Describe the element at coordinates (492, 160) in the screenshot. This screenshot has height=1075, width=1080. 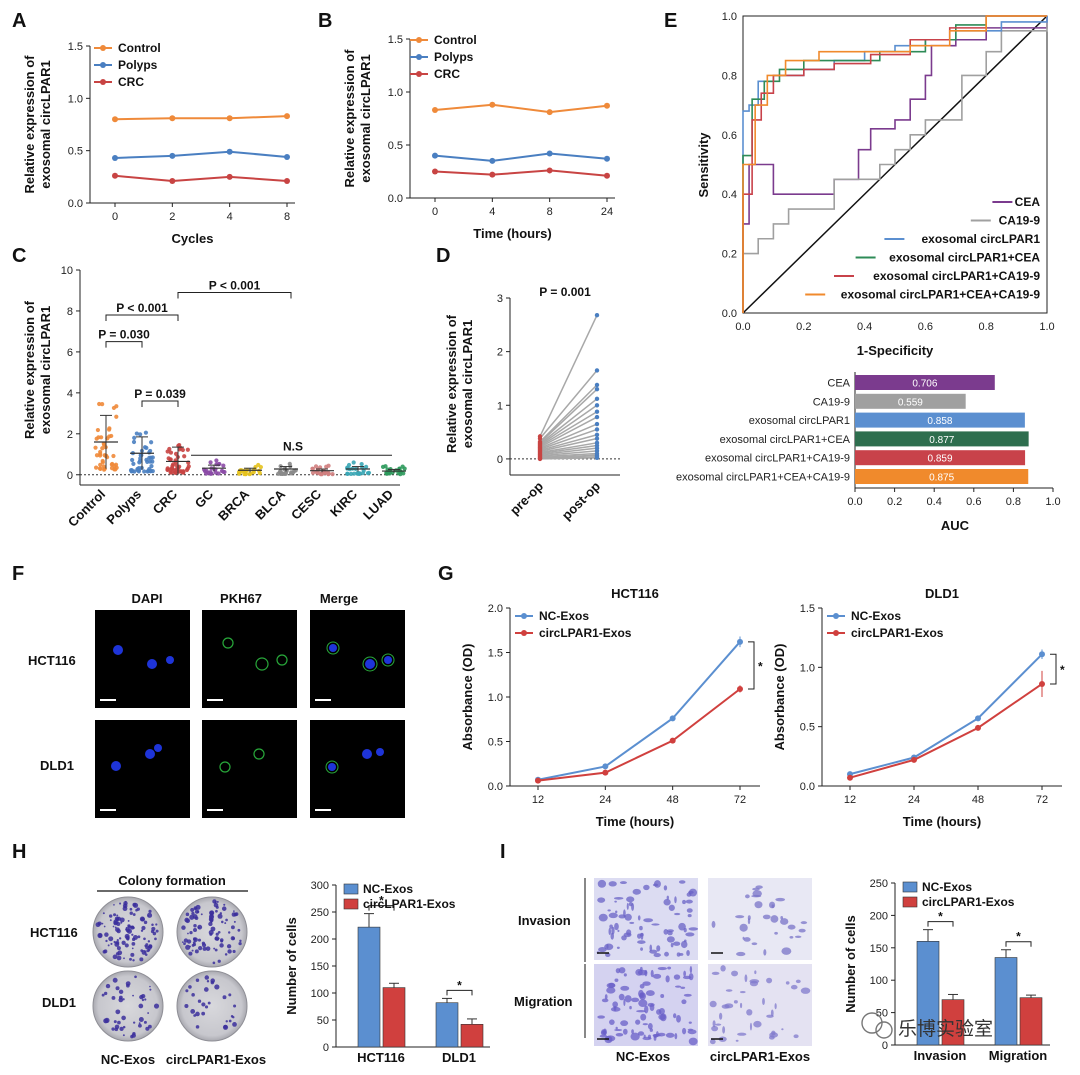
I see `panel-b-point-polyps` at that location.